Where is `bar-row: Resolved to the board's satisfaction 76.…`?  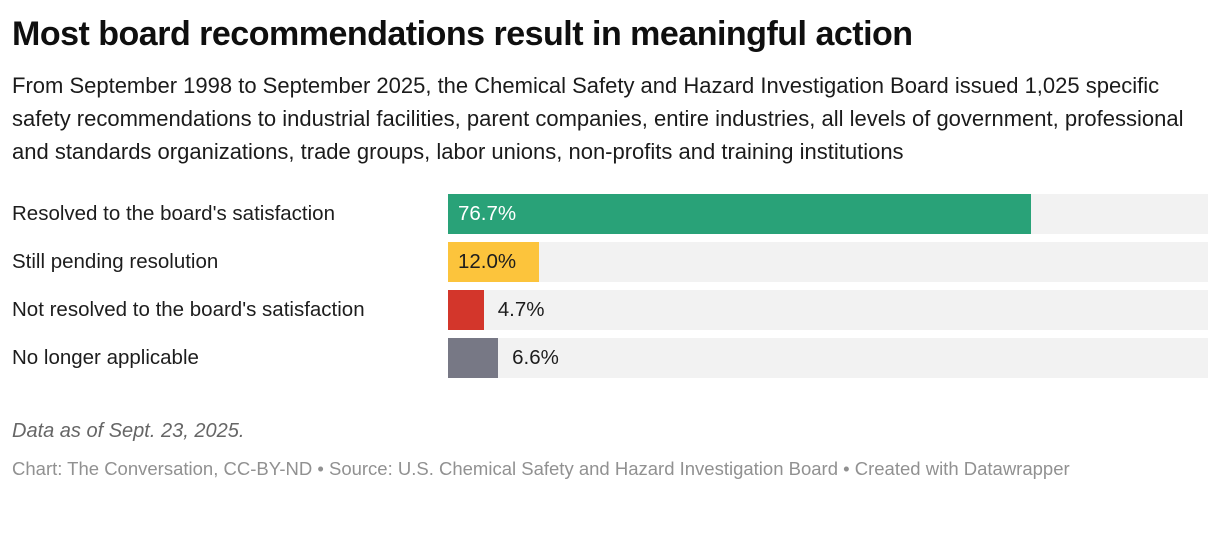 bar-row: Resolved to the board's satisfaction 76.… is located at coordinates (610, 213).